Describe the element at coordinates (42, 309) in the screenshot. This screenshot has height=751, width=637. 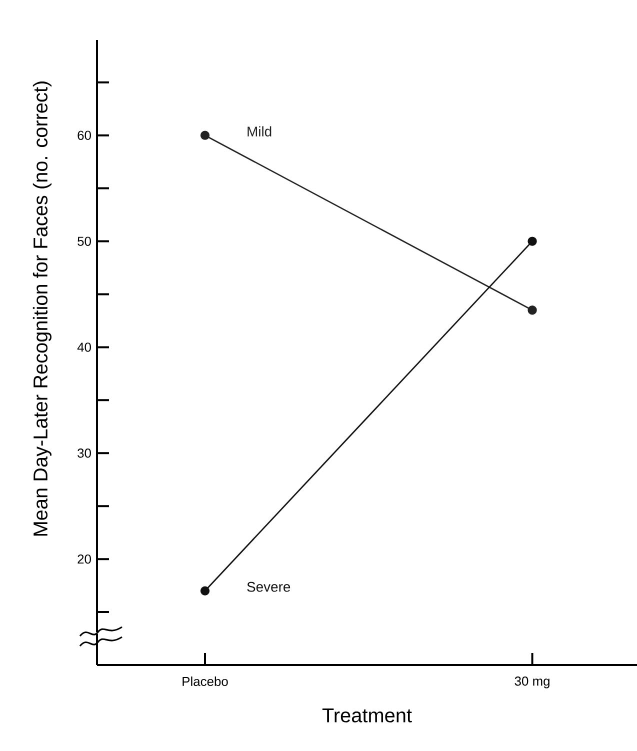
I see `y-axis-title: Mean Day-Later Recognition for Faces (no. correct)` at that location.